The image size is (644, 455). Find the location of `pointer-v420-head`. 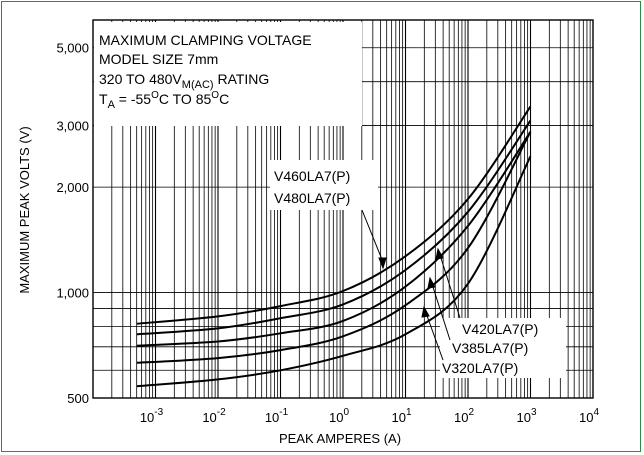

pointer-v420-head is located at coordinates (439, 253).